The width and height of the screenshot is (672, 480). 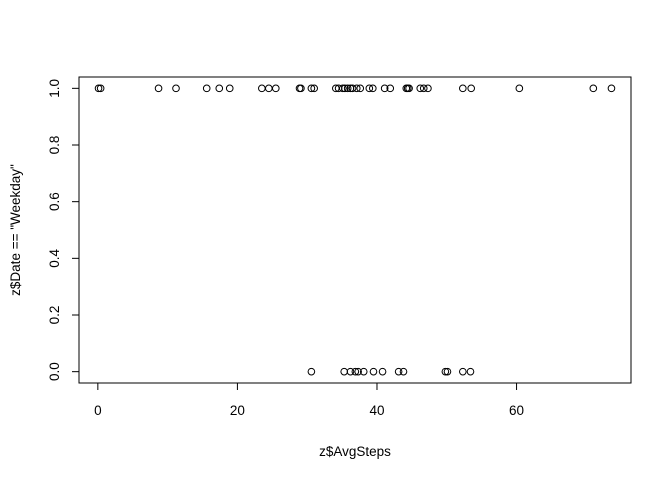 I want to click on y-tick-label: 0.4, so click(x=54, y=257).